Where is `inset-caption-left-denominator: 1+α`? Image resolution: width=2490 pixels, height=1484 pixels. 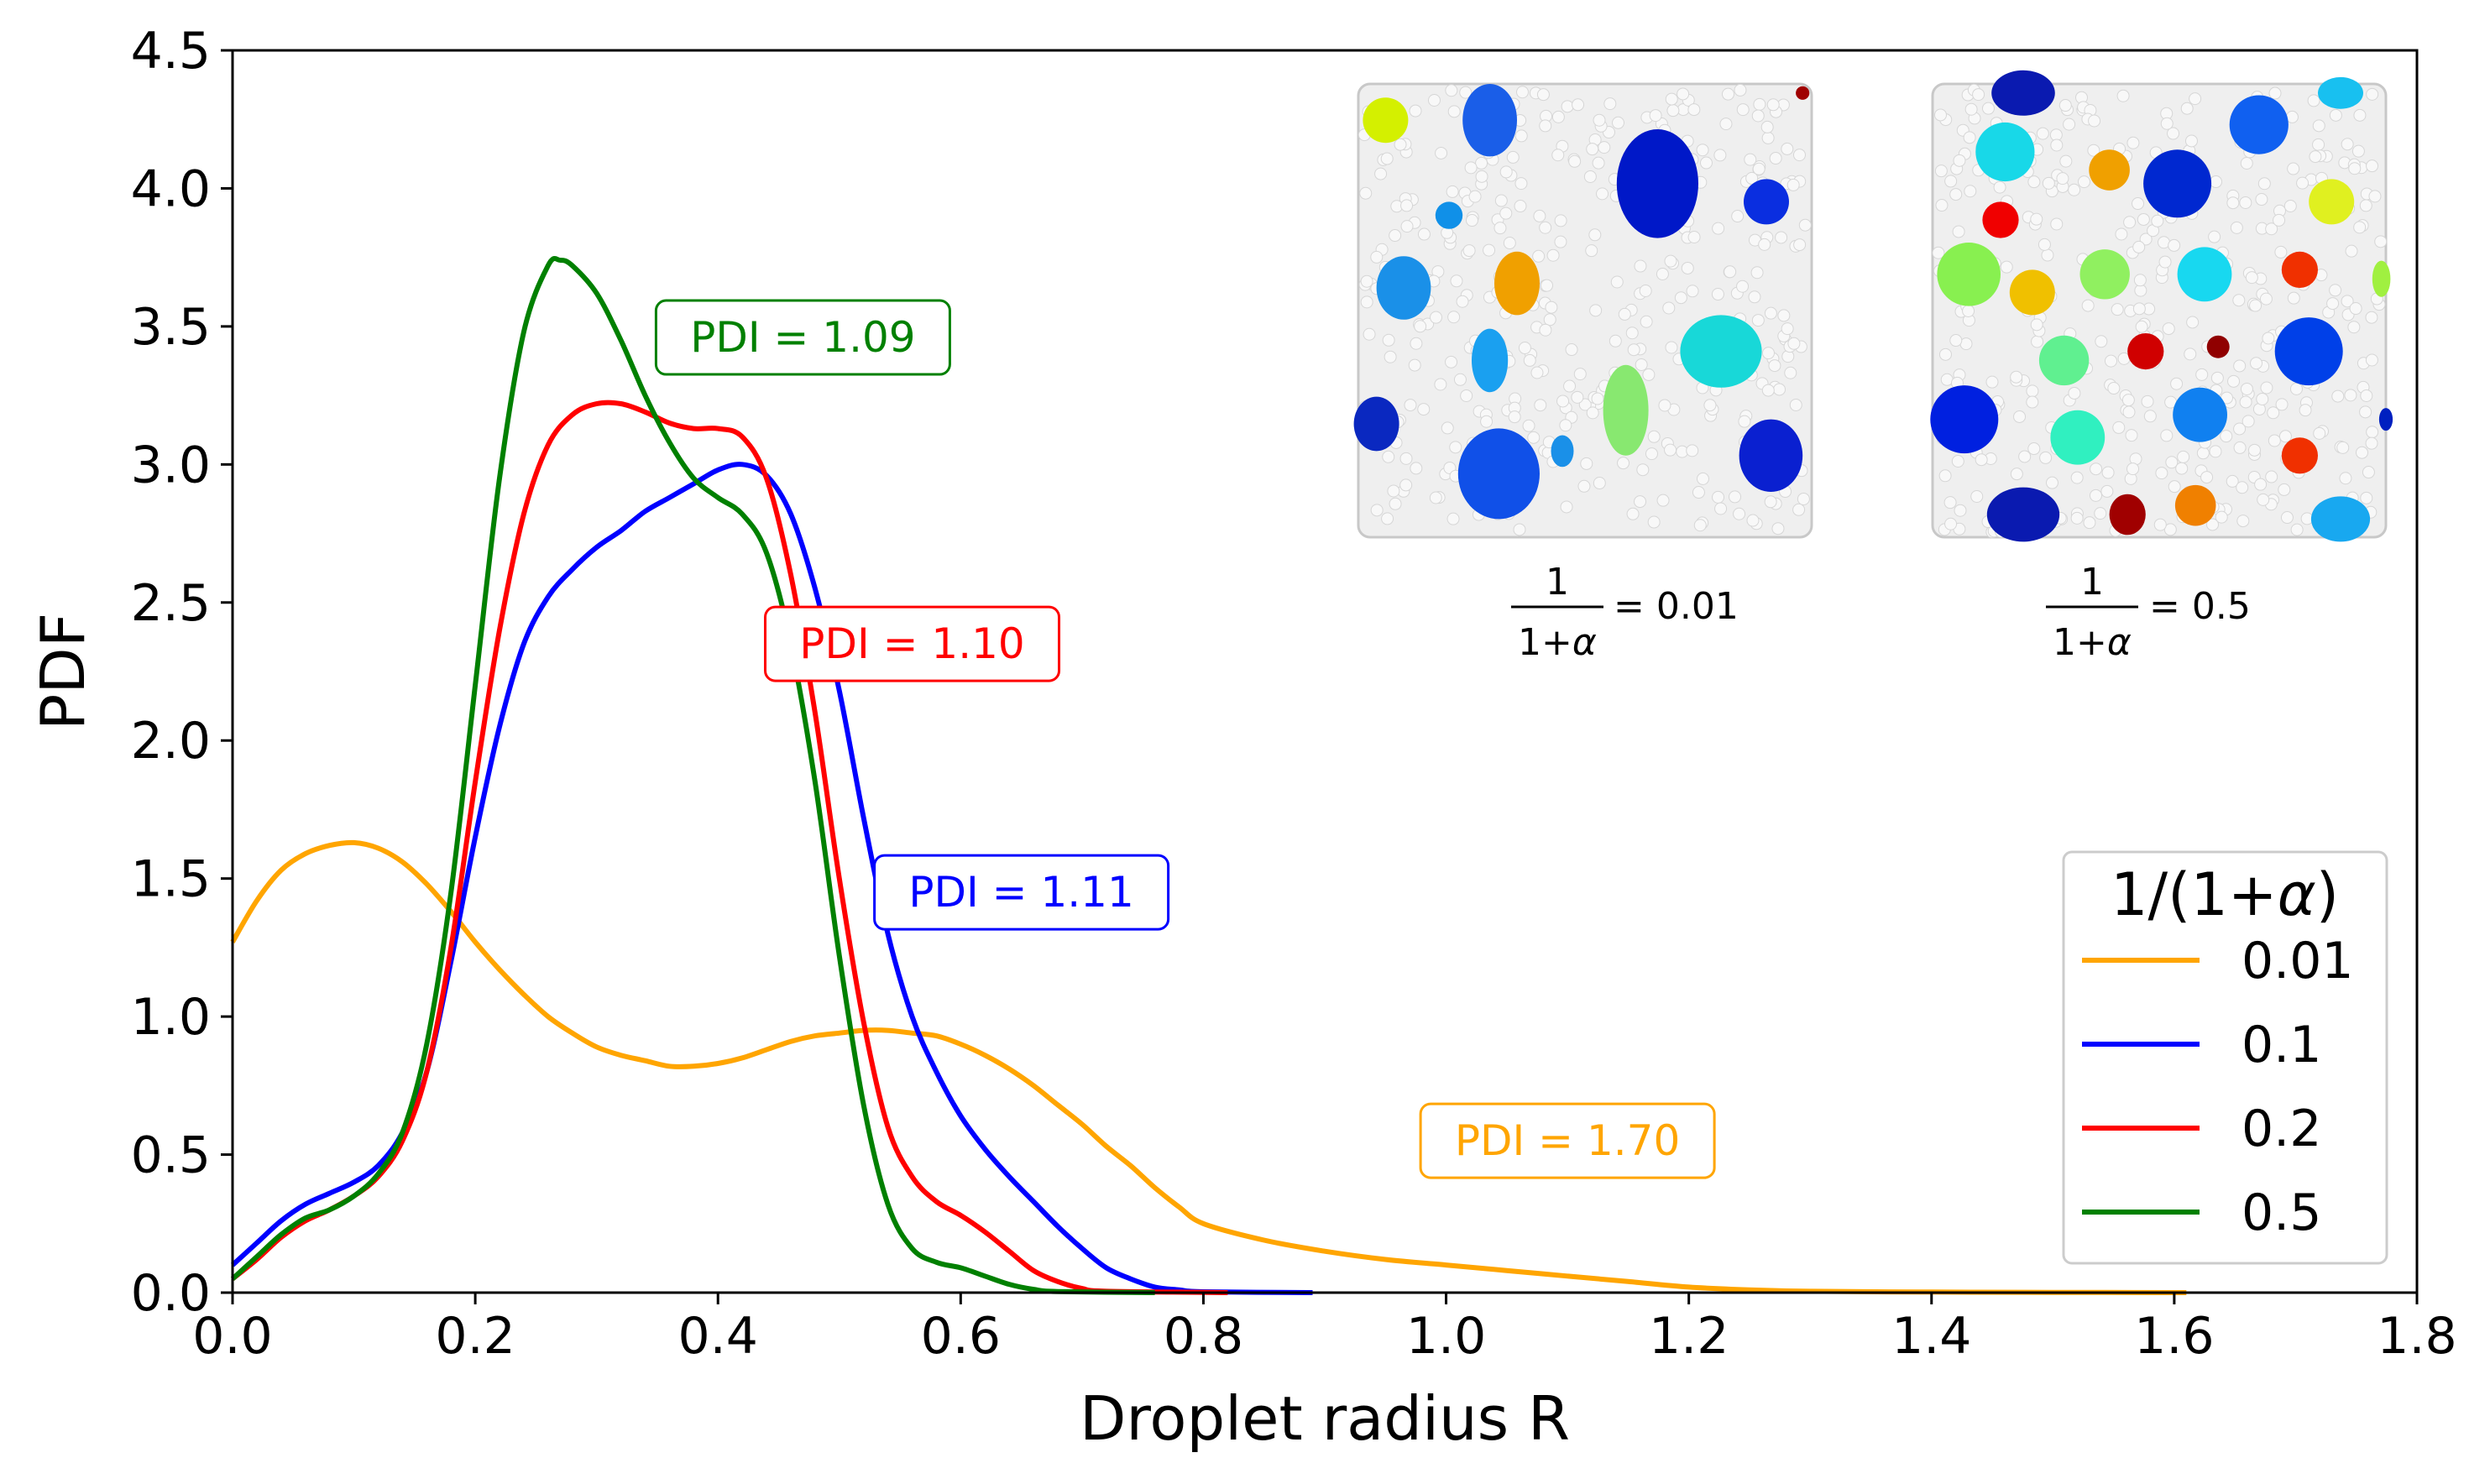
inset-caption-left-denominator: 1+α is located at coordinates (1557, 642).